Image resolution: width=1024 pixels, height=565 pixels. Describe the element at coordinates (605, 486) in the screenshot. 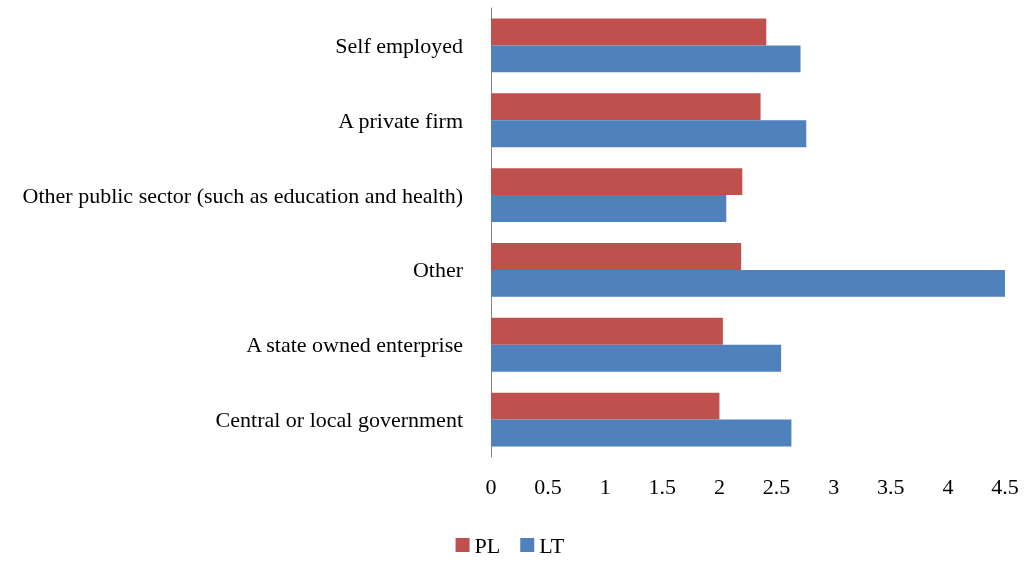

I see `x-tick-label: 1` at that location.